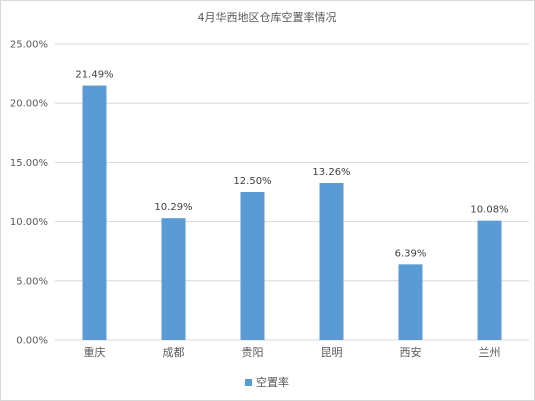 The height and width of the screenshot is (401, 535). Describe the element at coordinates (32, 341) in the screenshot. I see `y-tick-label: 0.00%` at that location.